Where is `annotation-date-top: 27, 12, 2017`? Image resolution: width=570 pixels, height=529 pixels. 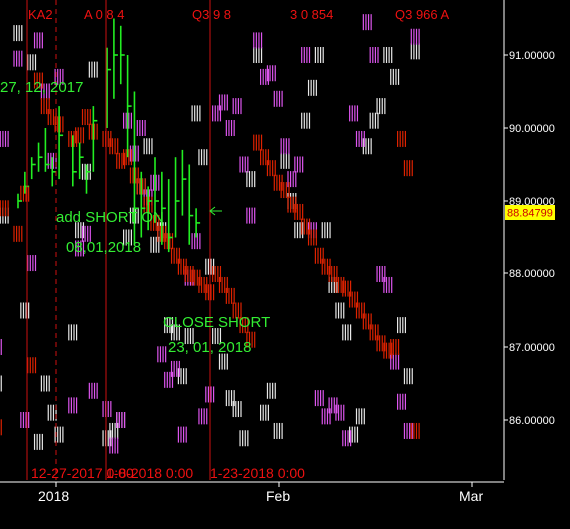 annotation-date-top: 27, 12, 2017 is located at coordinates (41, 87).